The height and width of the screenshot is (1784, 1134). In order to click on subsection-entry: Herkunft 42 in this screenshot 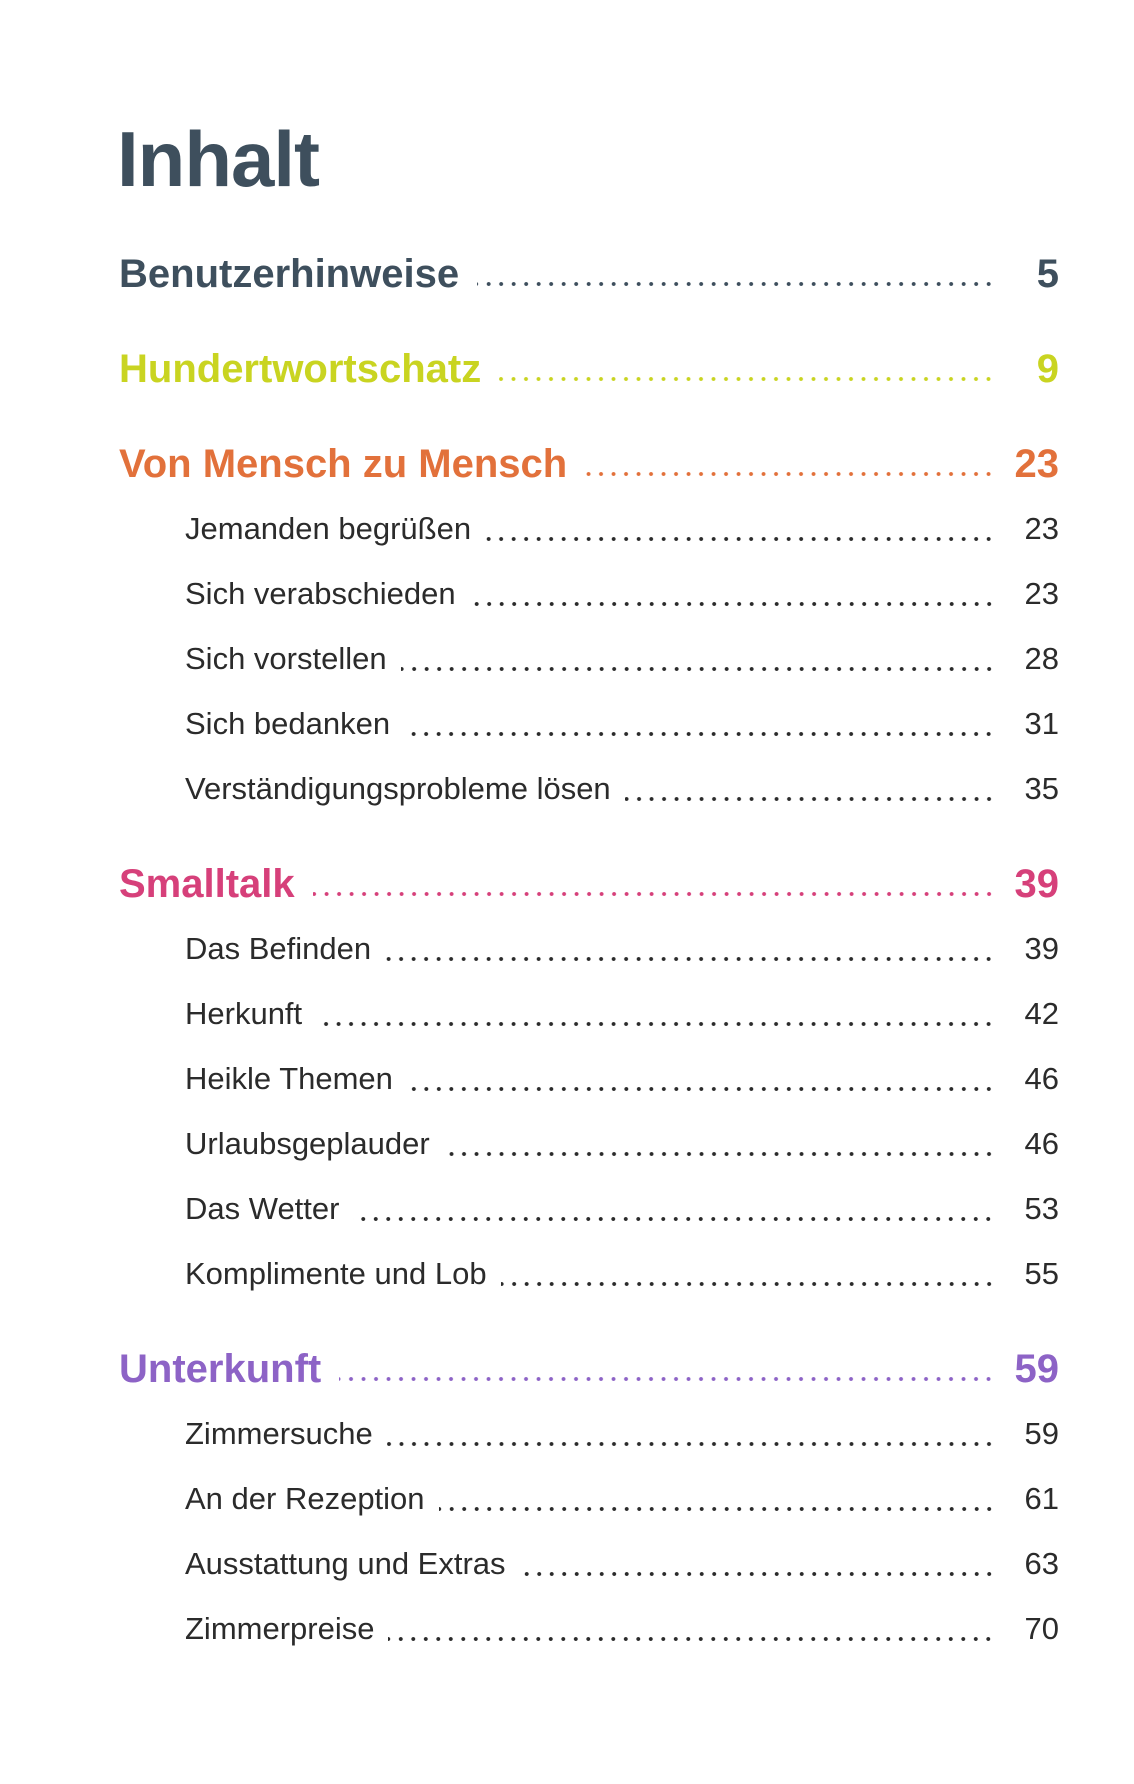, I will do `click(622, 1014)`.